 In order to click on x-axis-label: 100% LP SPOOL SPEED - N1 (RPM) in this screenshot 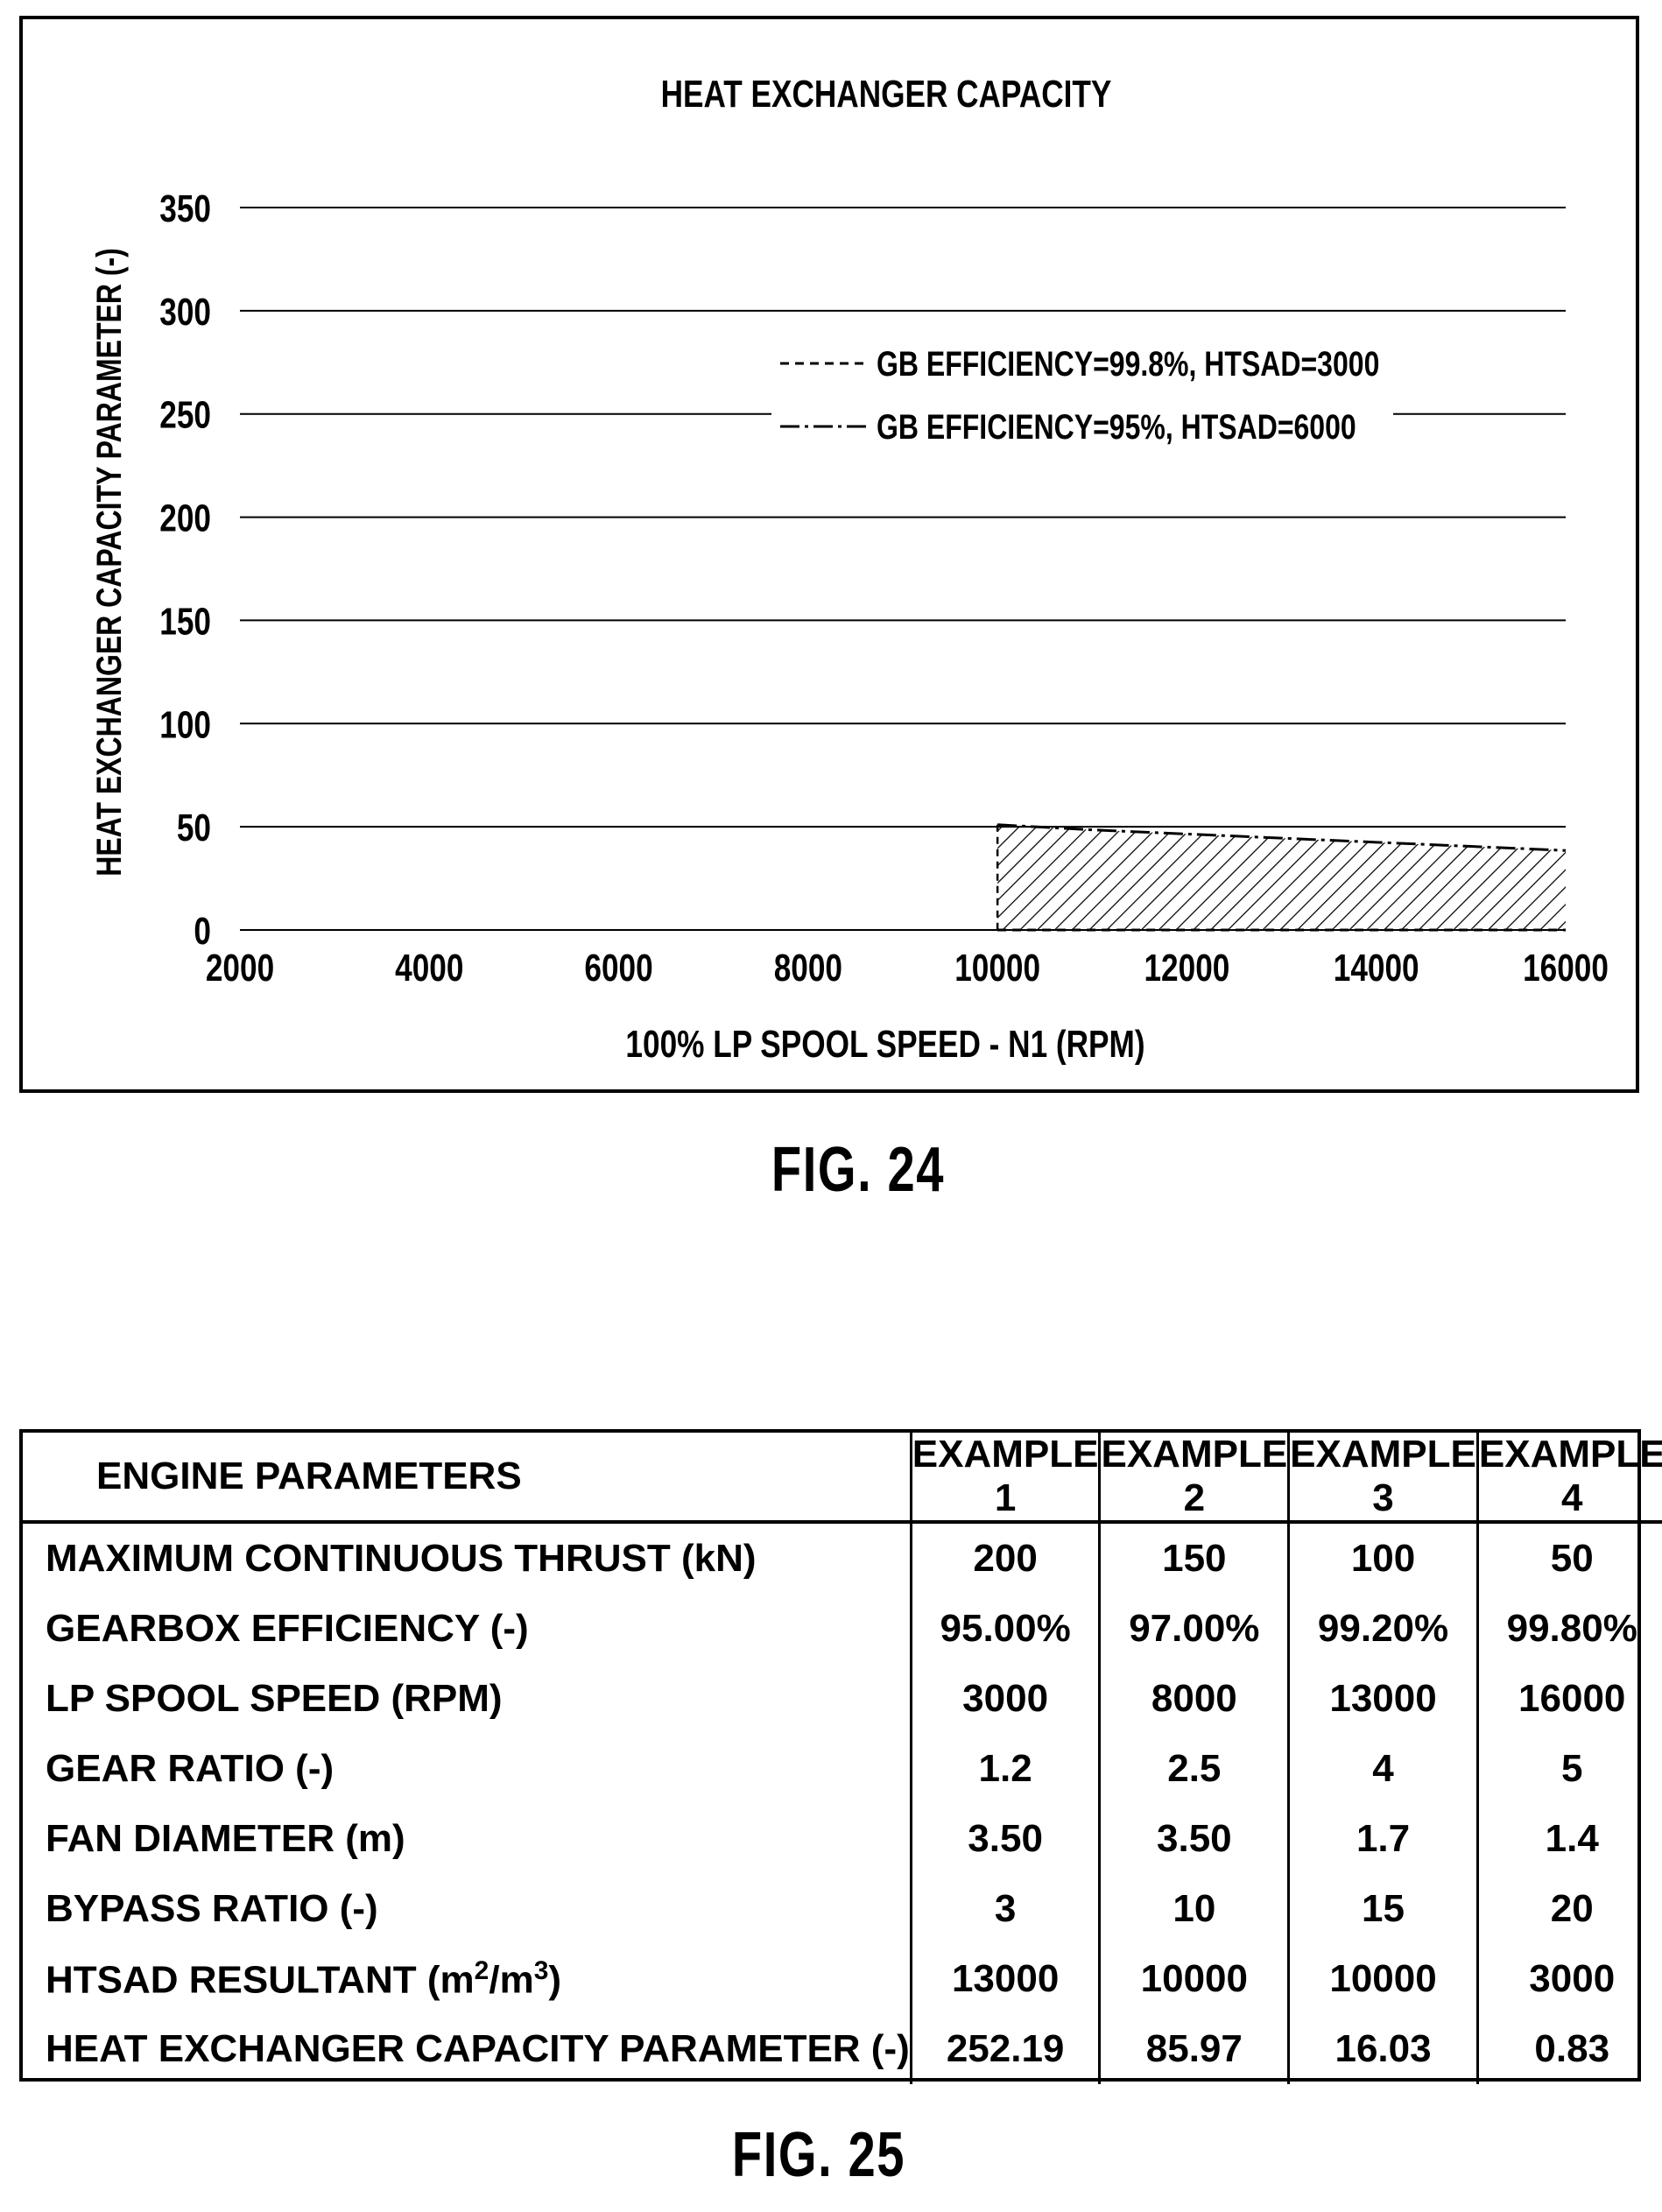, I will do `click(884, 1044)`.